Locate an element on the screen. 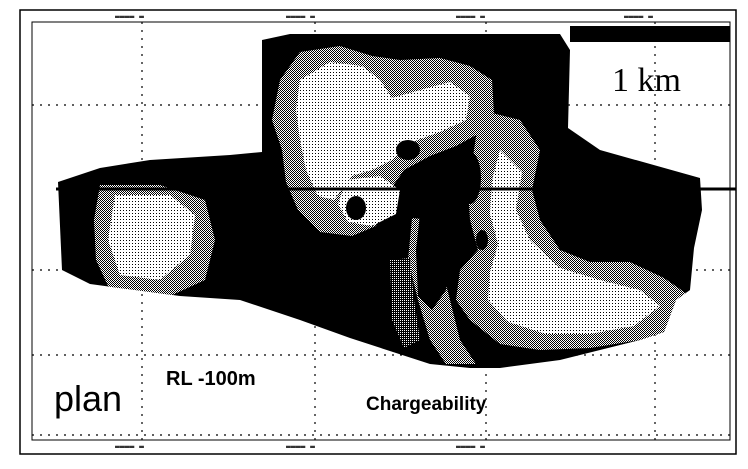  view-type-label: plan is located at coordinates (88, 398).